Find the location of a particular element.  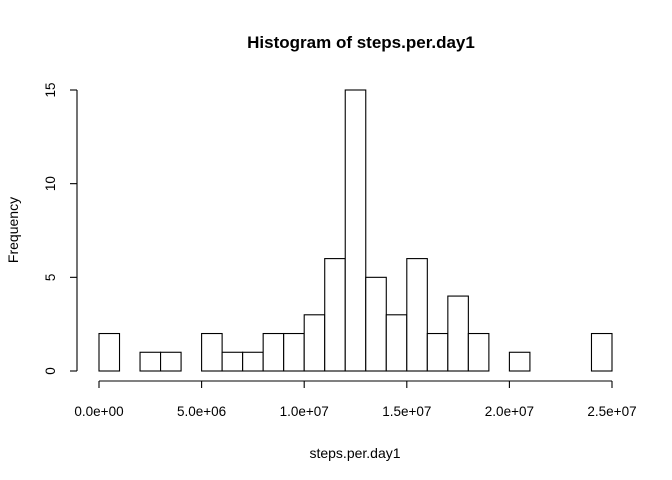

y-tick-label-3: 15 is located at coordinates (50, 89).